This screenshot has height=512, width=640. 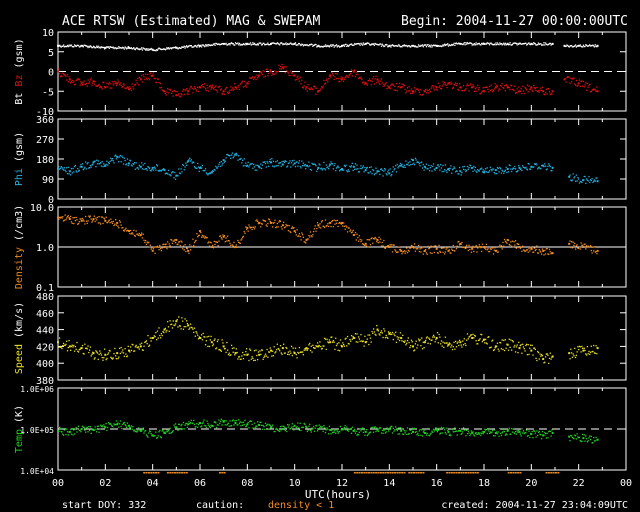 What do you see at coordinates (553, 473) in the screenshot?
I see `caution-marker` at bounding box center [553, 473].